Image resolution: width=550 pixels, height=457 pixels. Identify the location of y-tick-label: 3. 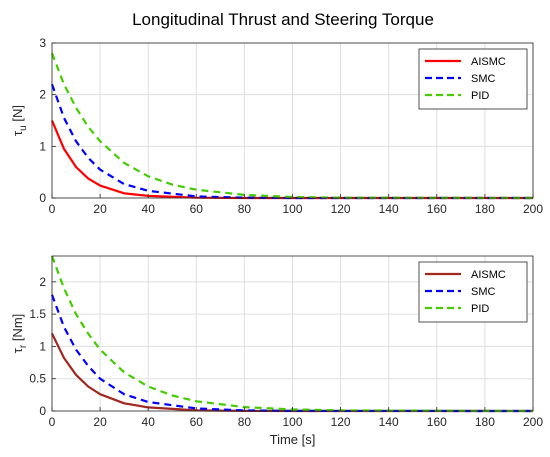
(42, 43).